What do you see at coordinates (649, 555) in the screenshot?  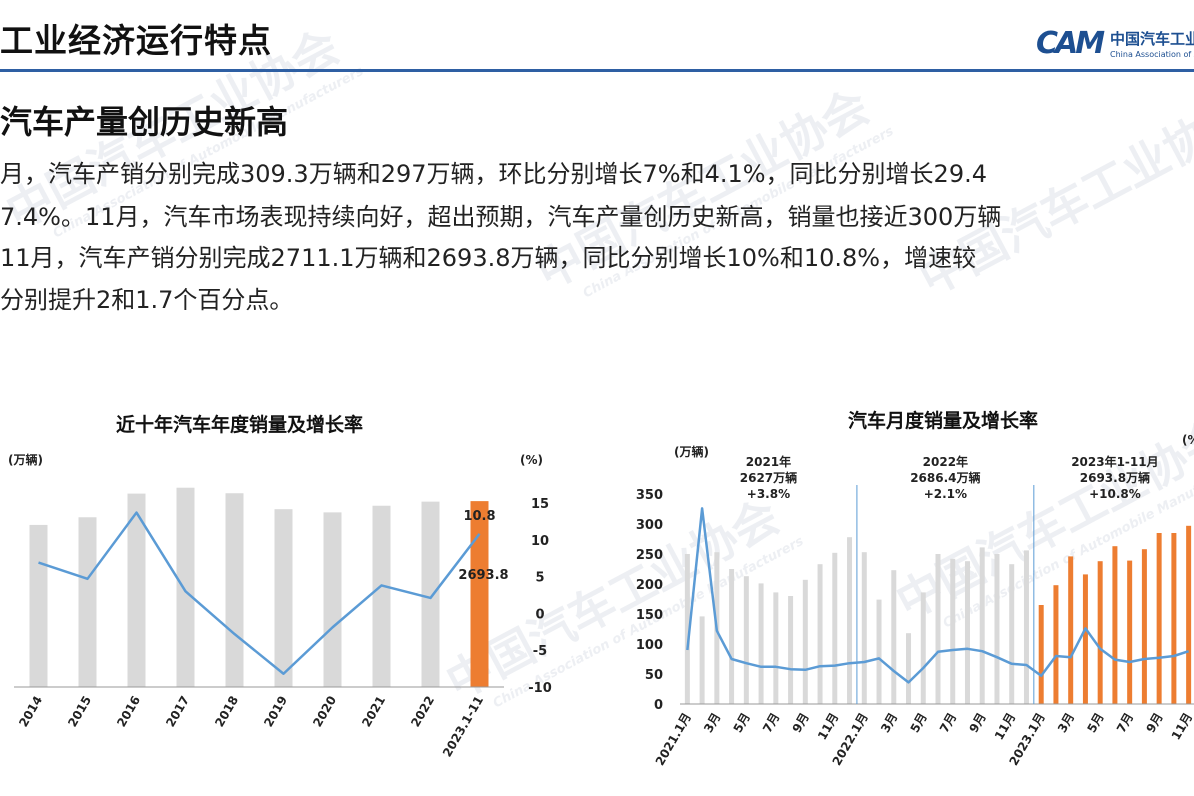 I see `y-axis-tick: 250` at bounding box center [649, 555].